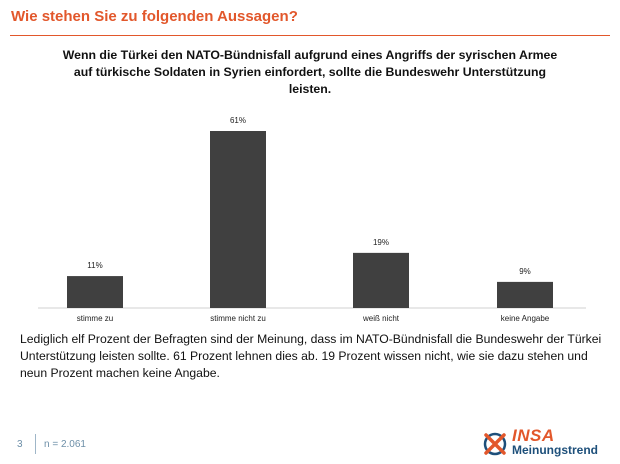 This screenshot has width=620, height=464. I want to click on footer-divider, so click(35, 444).